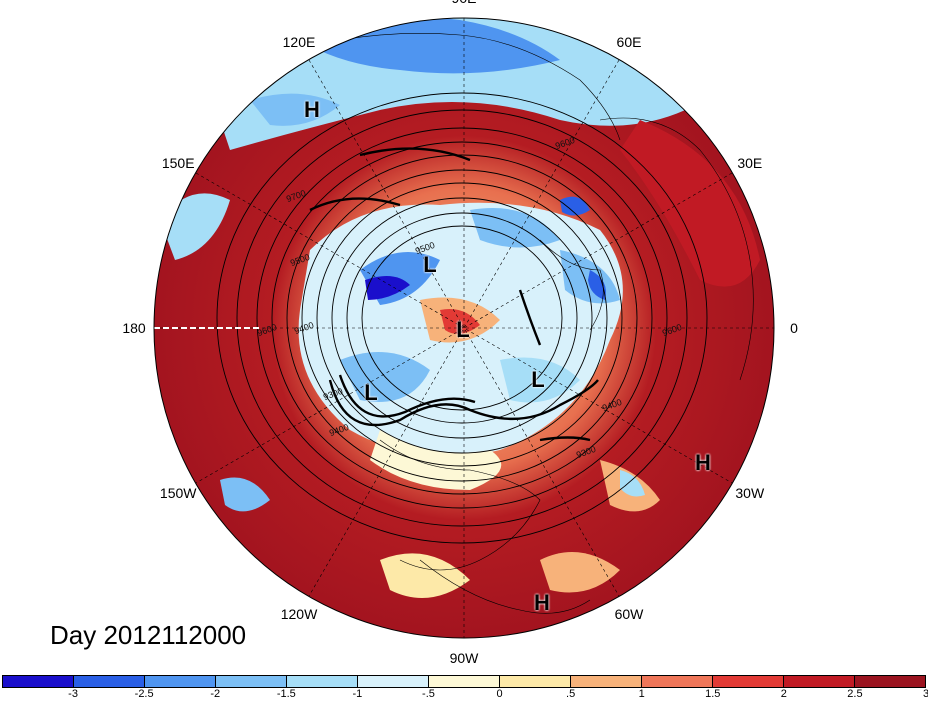 This screenshot has width=928, height=702. What do you see at coordinates (713, 694) in the screenshot?
I see `colorbar-tick-label: 1.5` at bounding box center [713, 694].